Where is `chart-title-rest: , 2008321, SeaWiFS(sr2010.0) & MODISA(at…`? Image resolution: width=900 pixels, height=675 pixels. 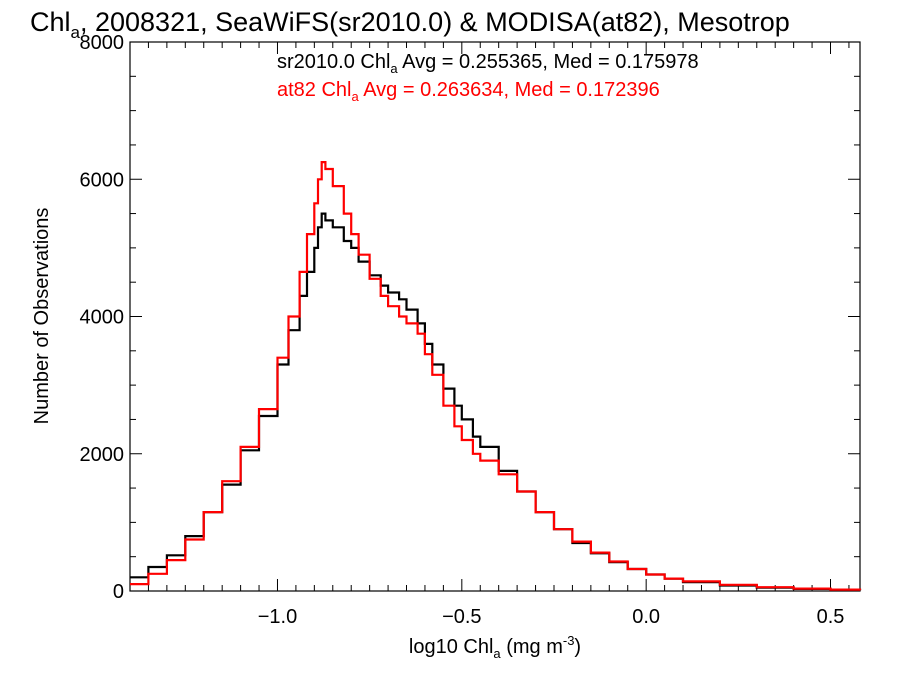 chart-title-rest: , 2008321, SeaWiFS(sr2010.0) & MODISA(at… is located at coordinates (435, 22).